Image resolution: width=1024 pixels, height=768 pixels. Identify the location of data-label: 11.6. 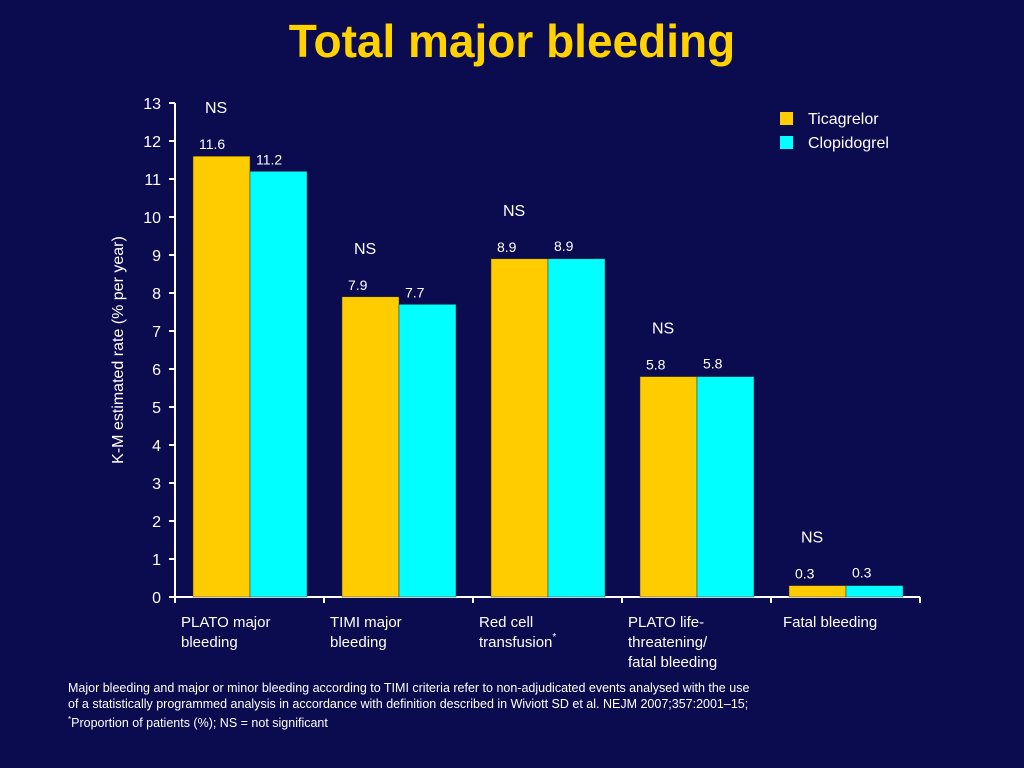
(212, 144).